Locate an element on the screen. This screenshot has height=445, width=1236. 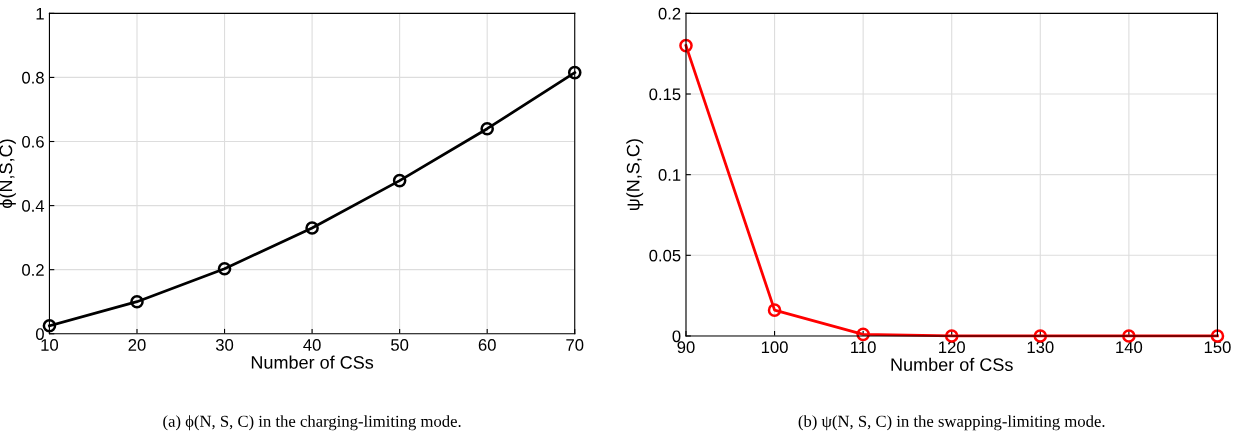
x-tick-label: 140 is located at coordinates (1129, 347).